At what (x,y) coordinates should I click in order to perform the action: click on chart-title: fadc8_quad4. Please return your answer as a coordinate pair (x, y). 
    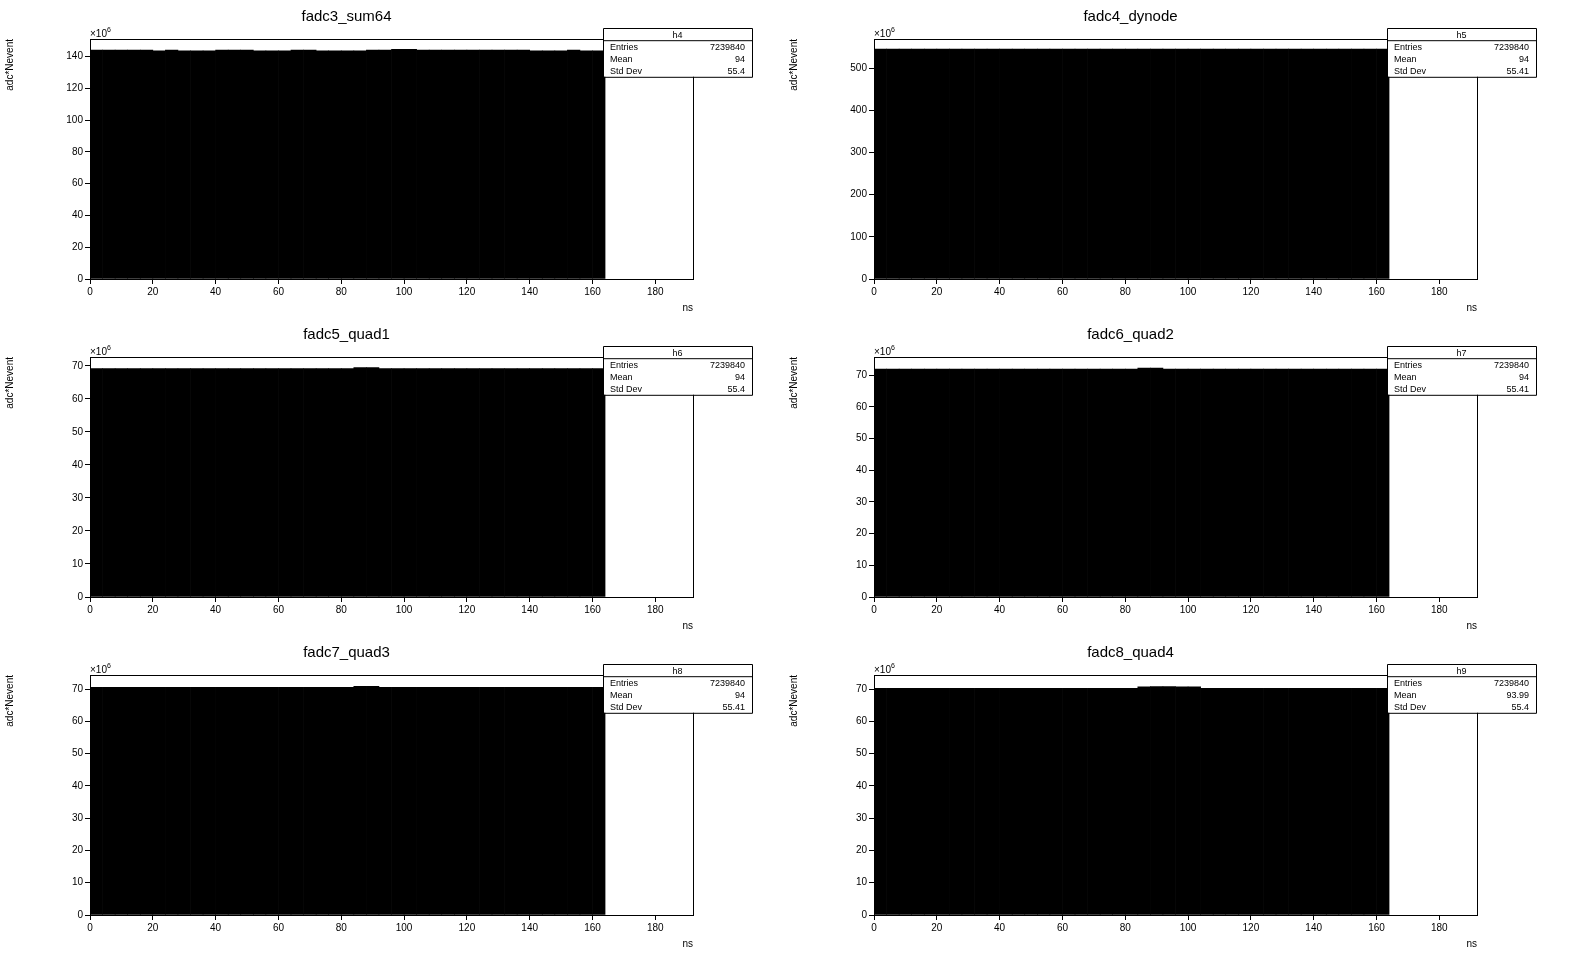
    Looking at the image, I should click on (1130, 652).